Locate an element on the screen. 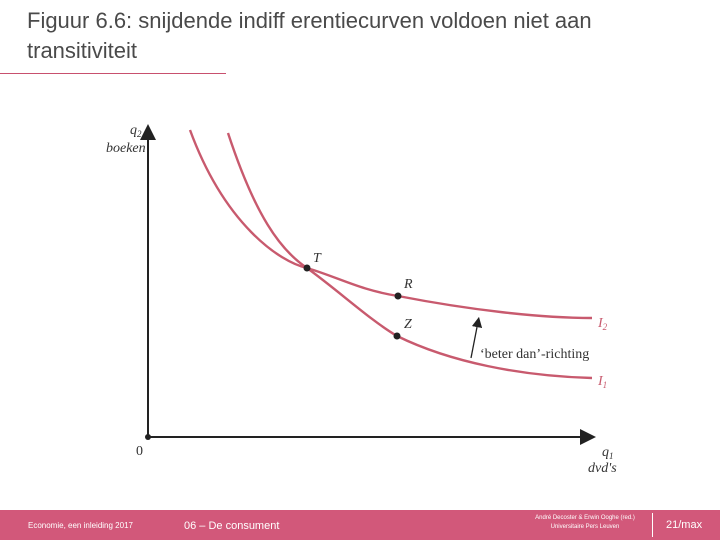 Image resolution: width=720 pixels, height=540 pixels. y-symbol: q is located at coordinates (133, 130).